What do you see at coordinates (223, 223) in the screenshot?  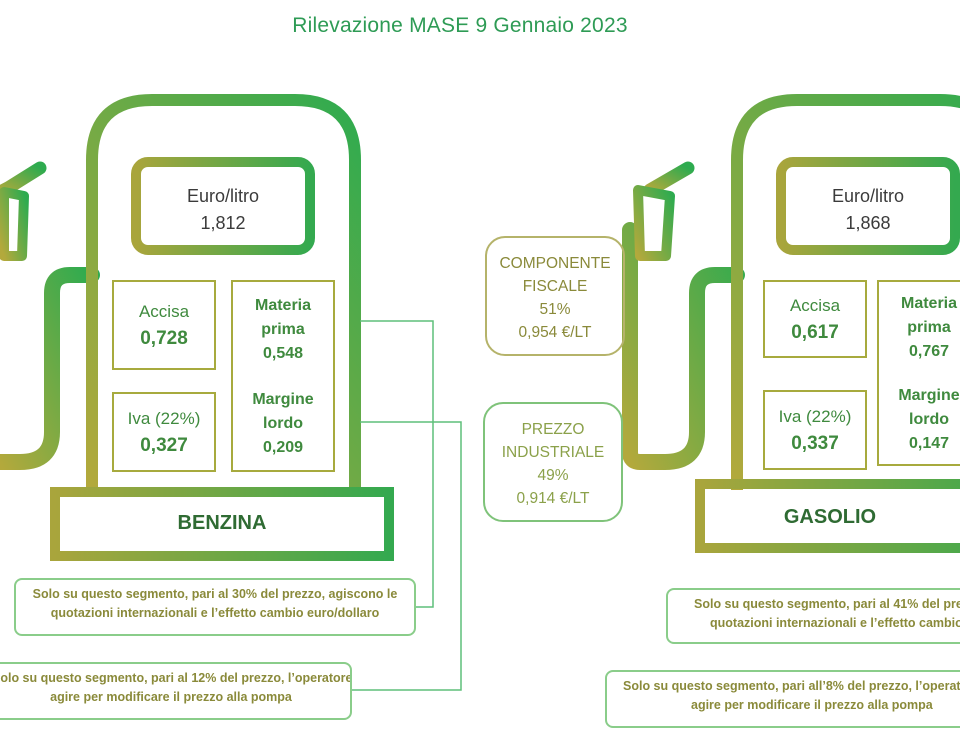 I see `benzina-euro-value: 1,812` at bounding box center [223, 223].